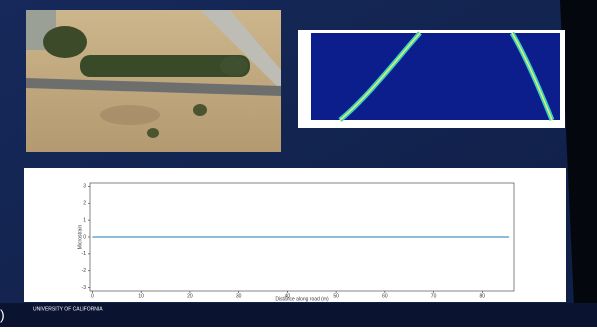  I want to click on spectrogram, so click(431, 79).